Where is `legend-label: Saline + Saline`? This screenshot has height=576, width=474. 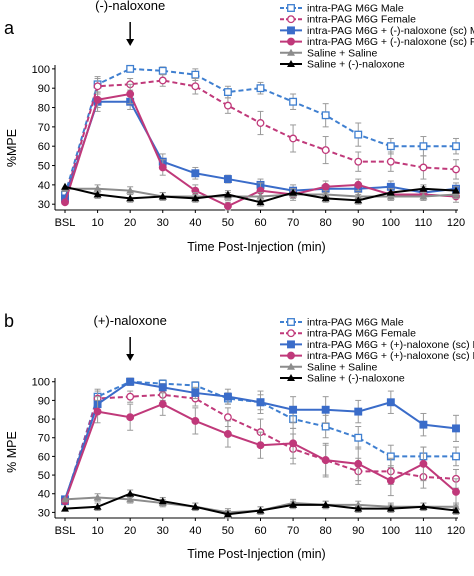 legend-label: Saline + Saline is located at coordinates (342, 53).